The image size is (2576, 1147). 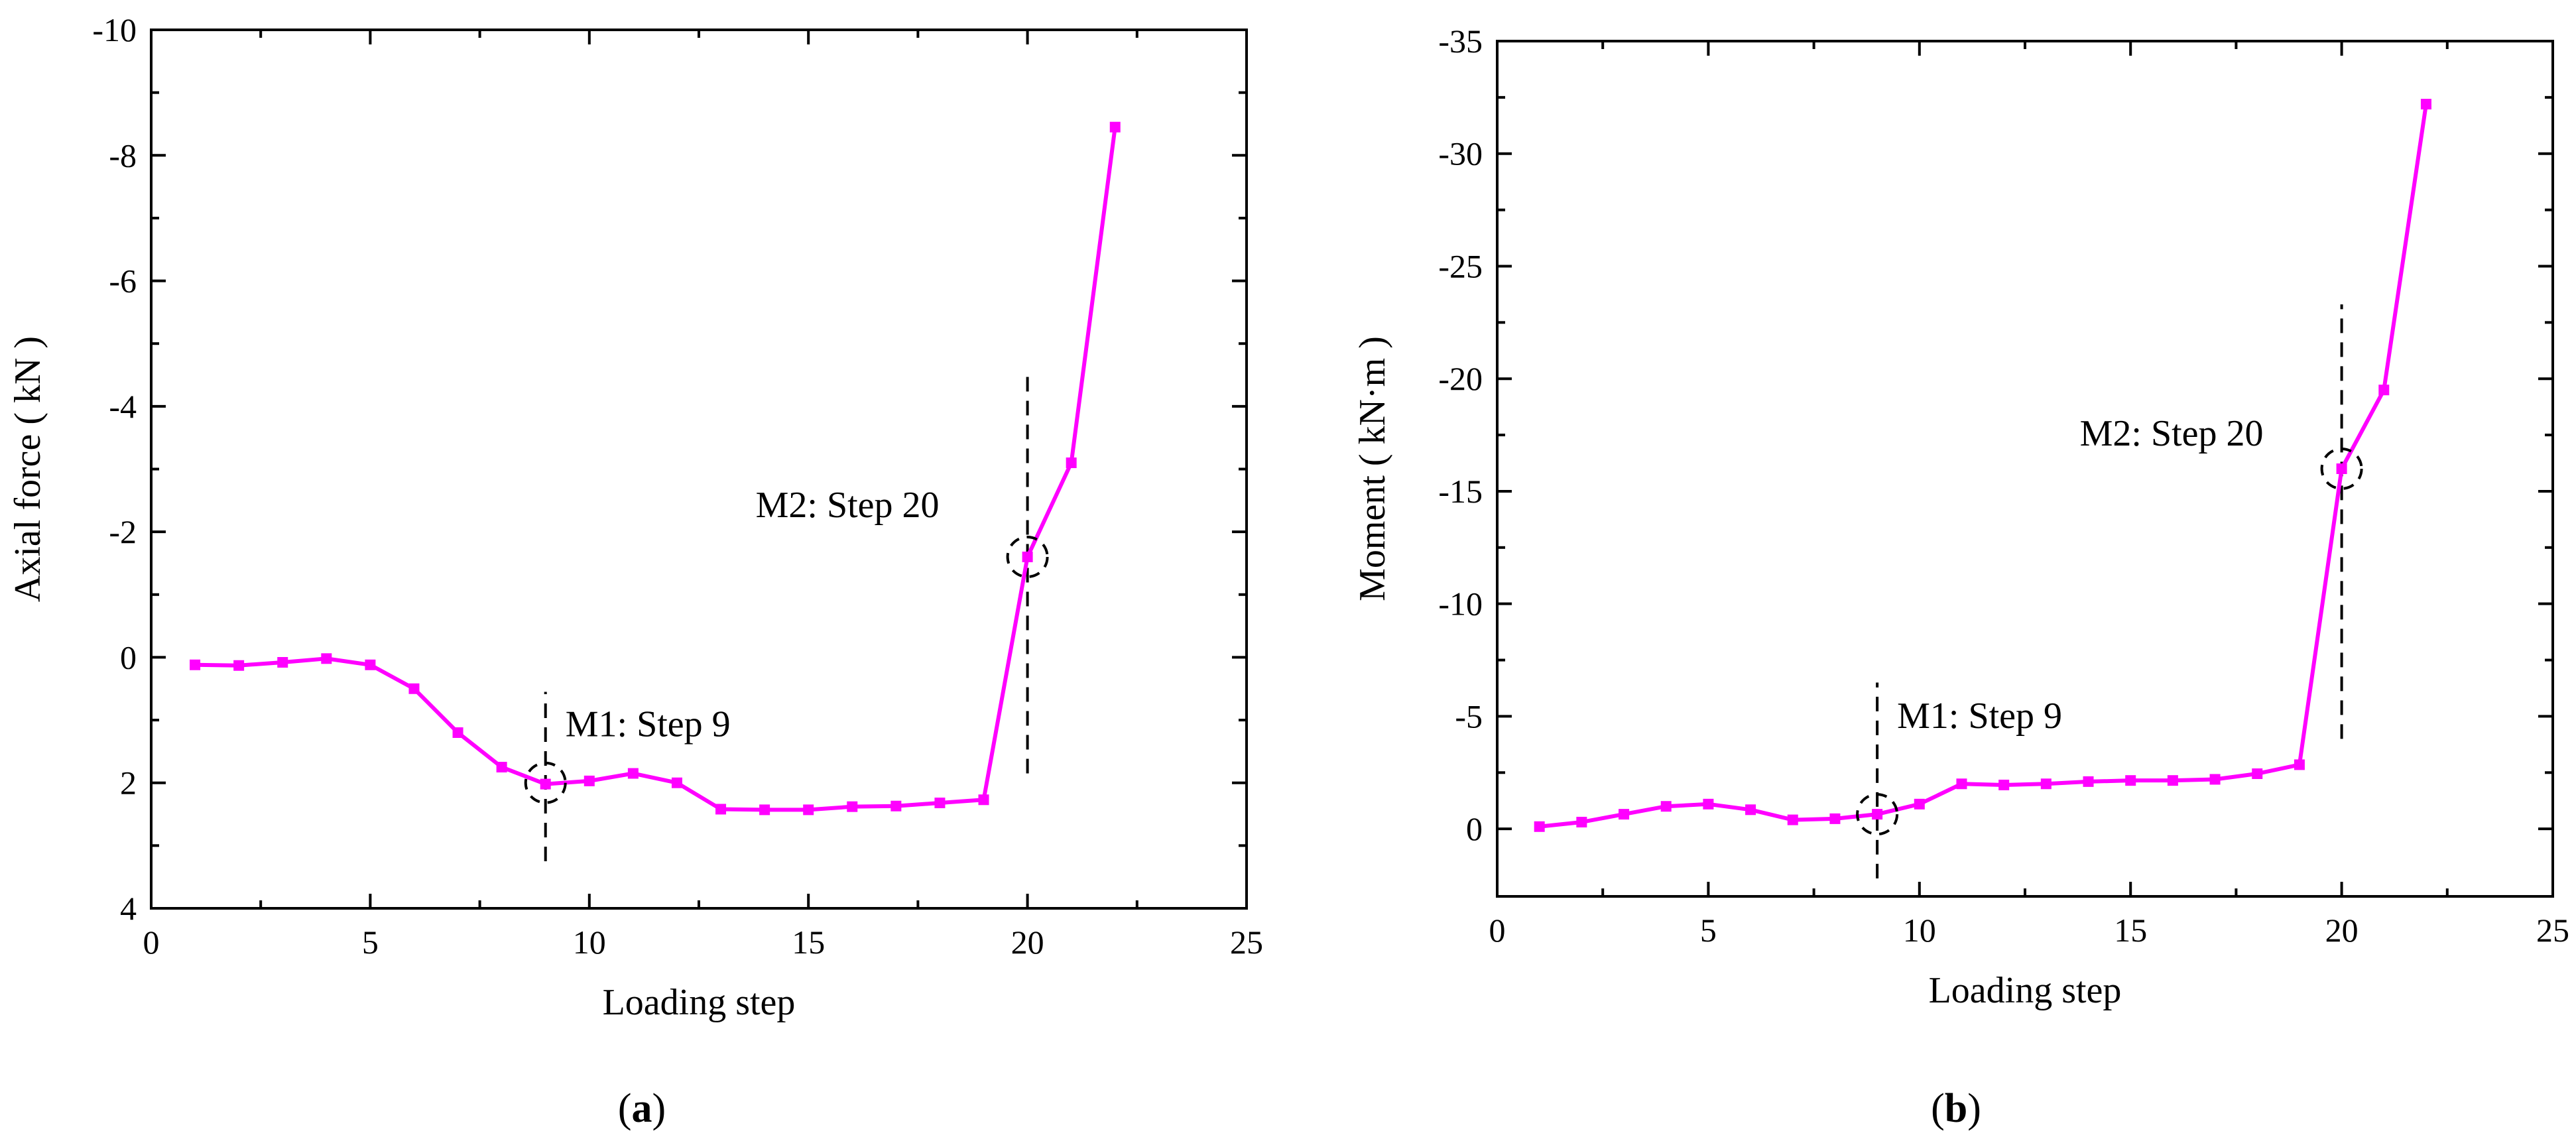 I want to click on panel-label-b: (b), so click(x=1956, y=1108).